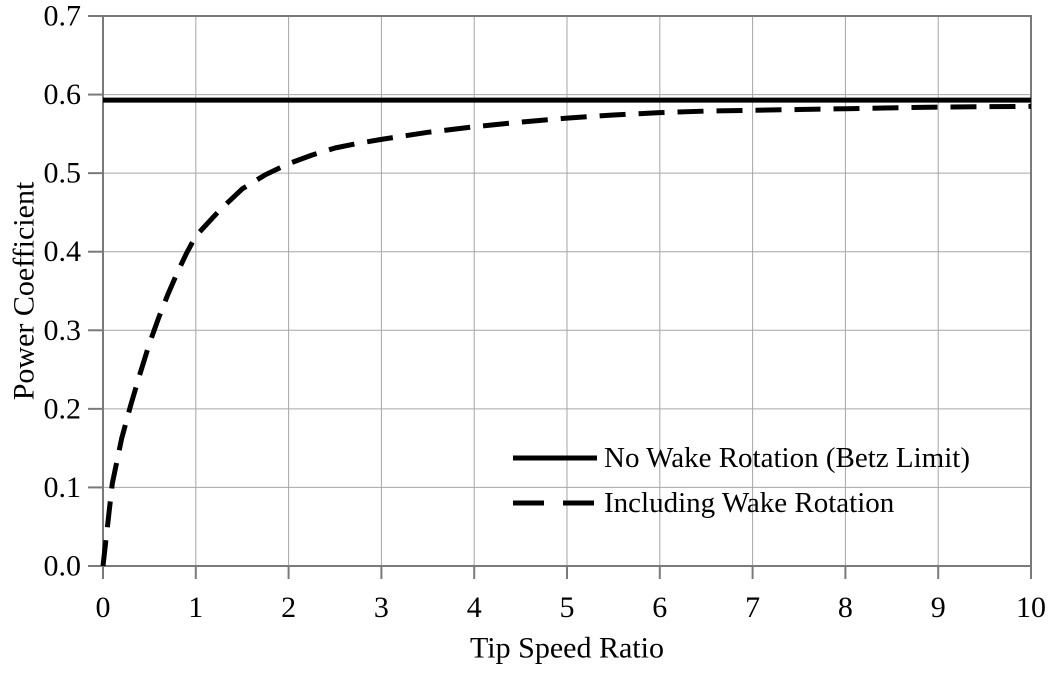 Image resolution: width=1050 pixels, height=675 pixels. Describe the element at coordinates (752, 607) in the screenshot. I see `x-tick-label: 7` at that location.